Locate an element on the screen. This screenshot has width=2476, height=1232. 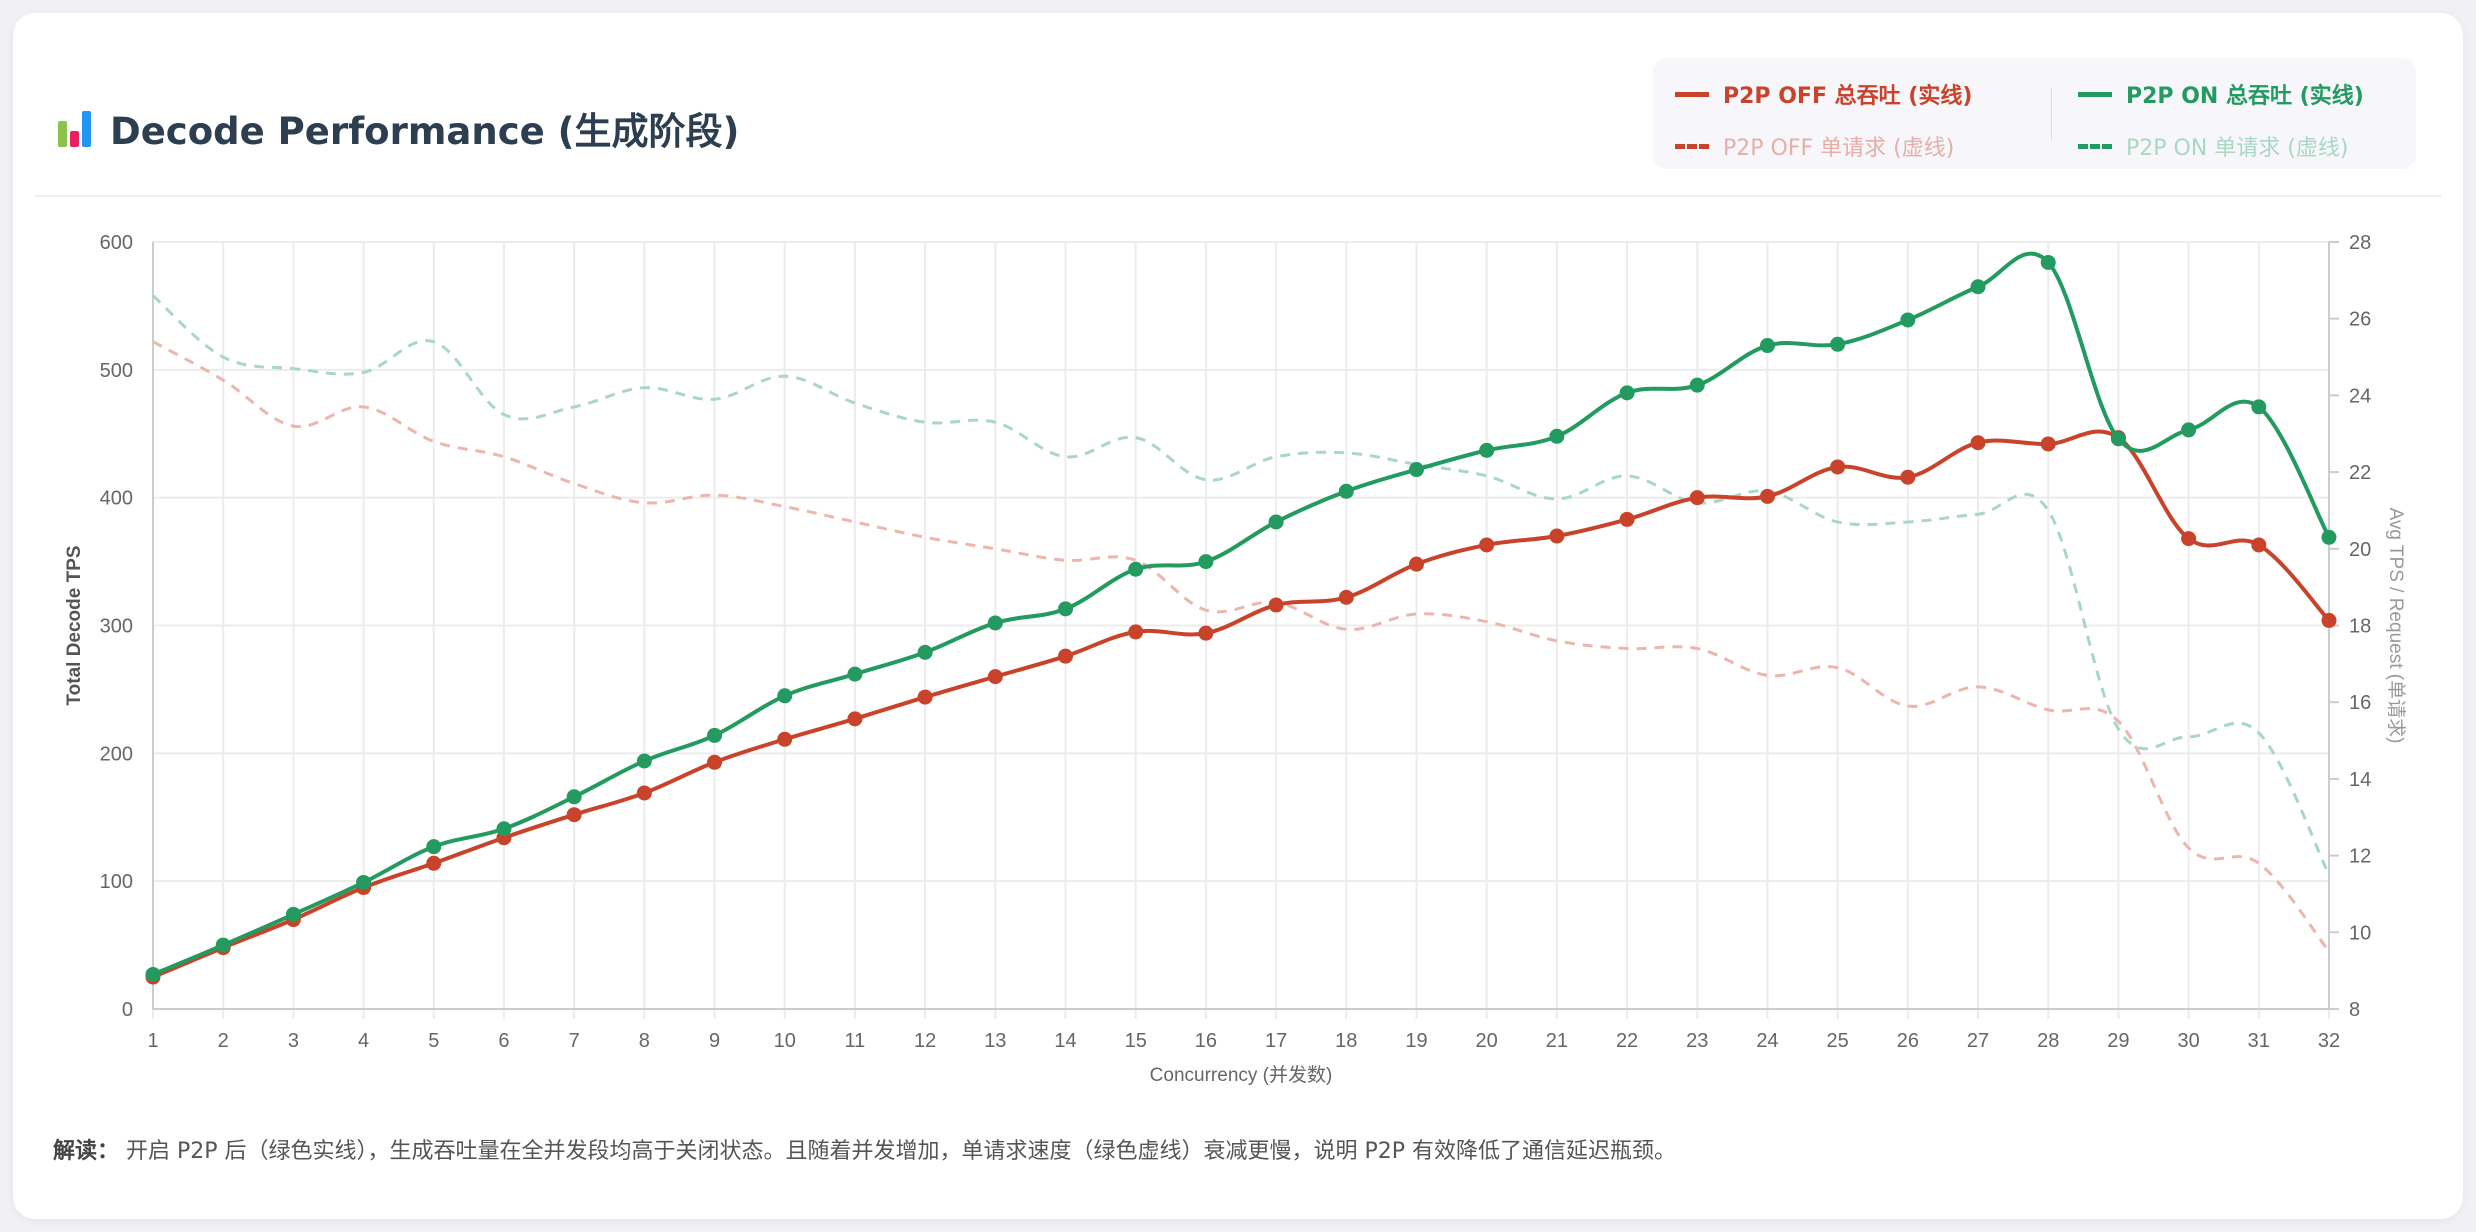
x-tick-label: 6 is located at coordinates (503, 1041).